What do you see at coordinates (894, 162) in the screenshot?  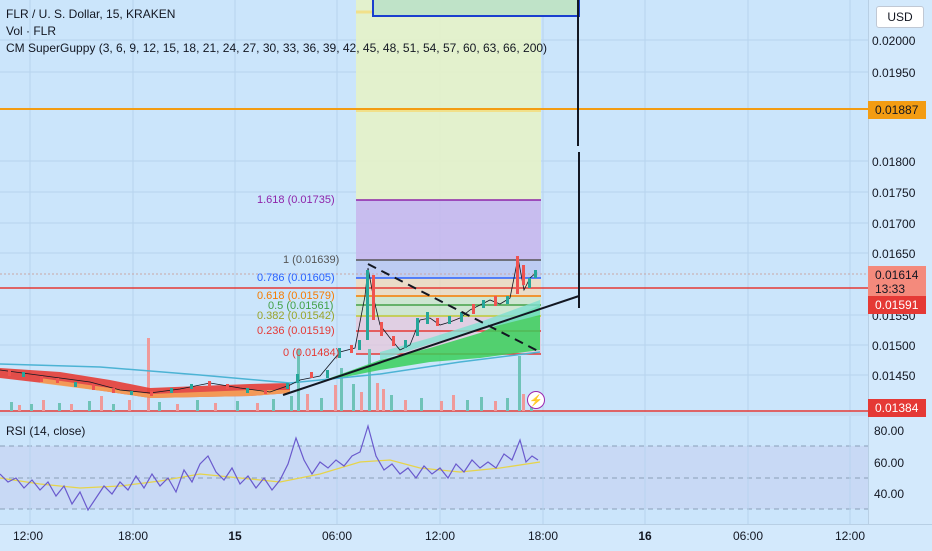 I see `price-label: 0.01800` at bounding box center [894, 162].